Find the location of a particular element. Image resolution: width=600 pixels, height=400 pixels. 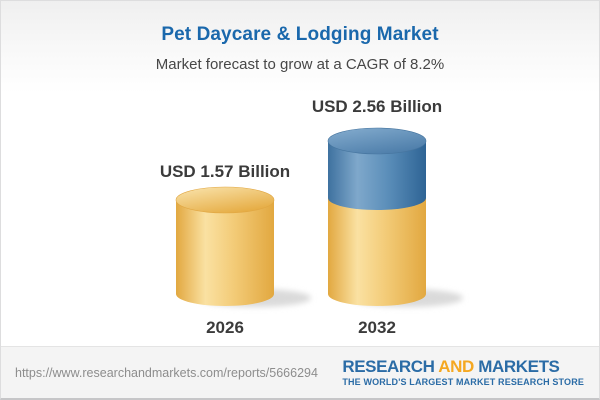

category-label-2032: 2032 is located at coordinates (377, 327).